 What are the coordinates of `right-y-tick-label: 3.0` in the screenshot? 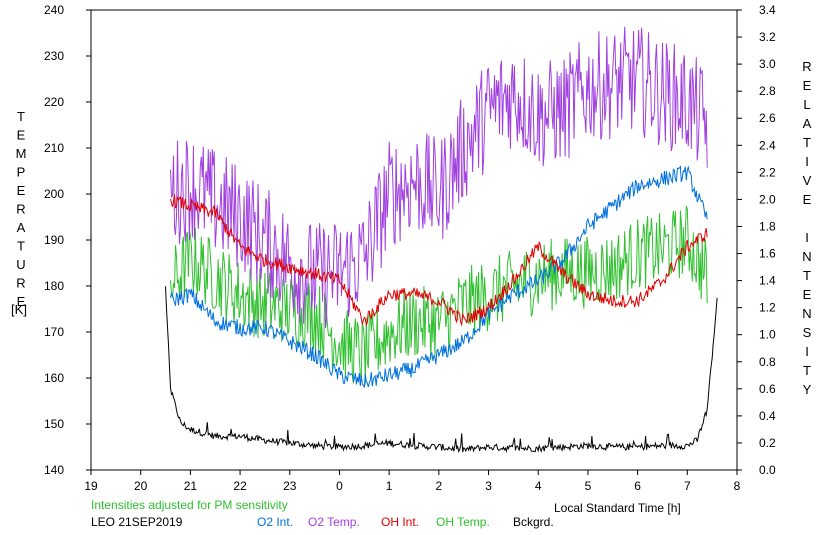 It's located at (767, 64).